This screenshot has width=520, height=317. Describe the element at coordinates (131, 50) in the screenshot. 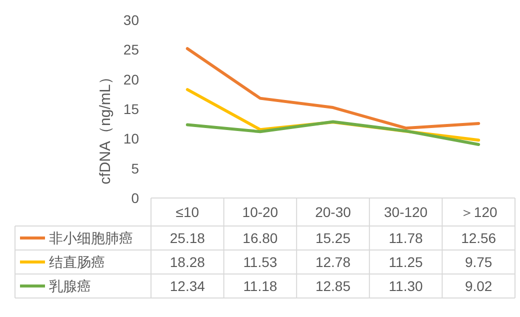

I see `y-tick-label: 25` at that location.